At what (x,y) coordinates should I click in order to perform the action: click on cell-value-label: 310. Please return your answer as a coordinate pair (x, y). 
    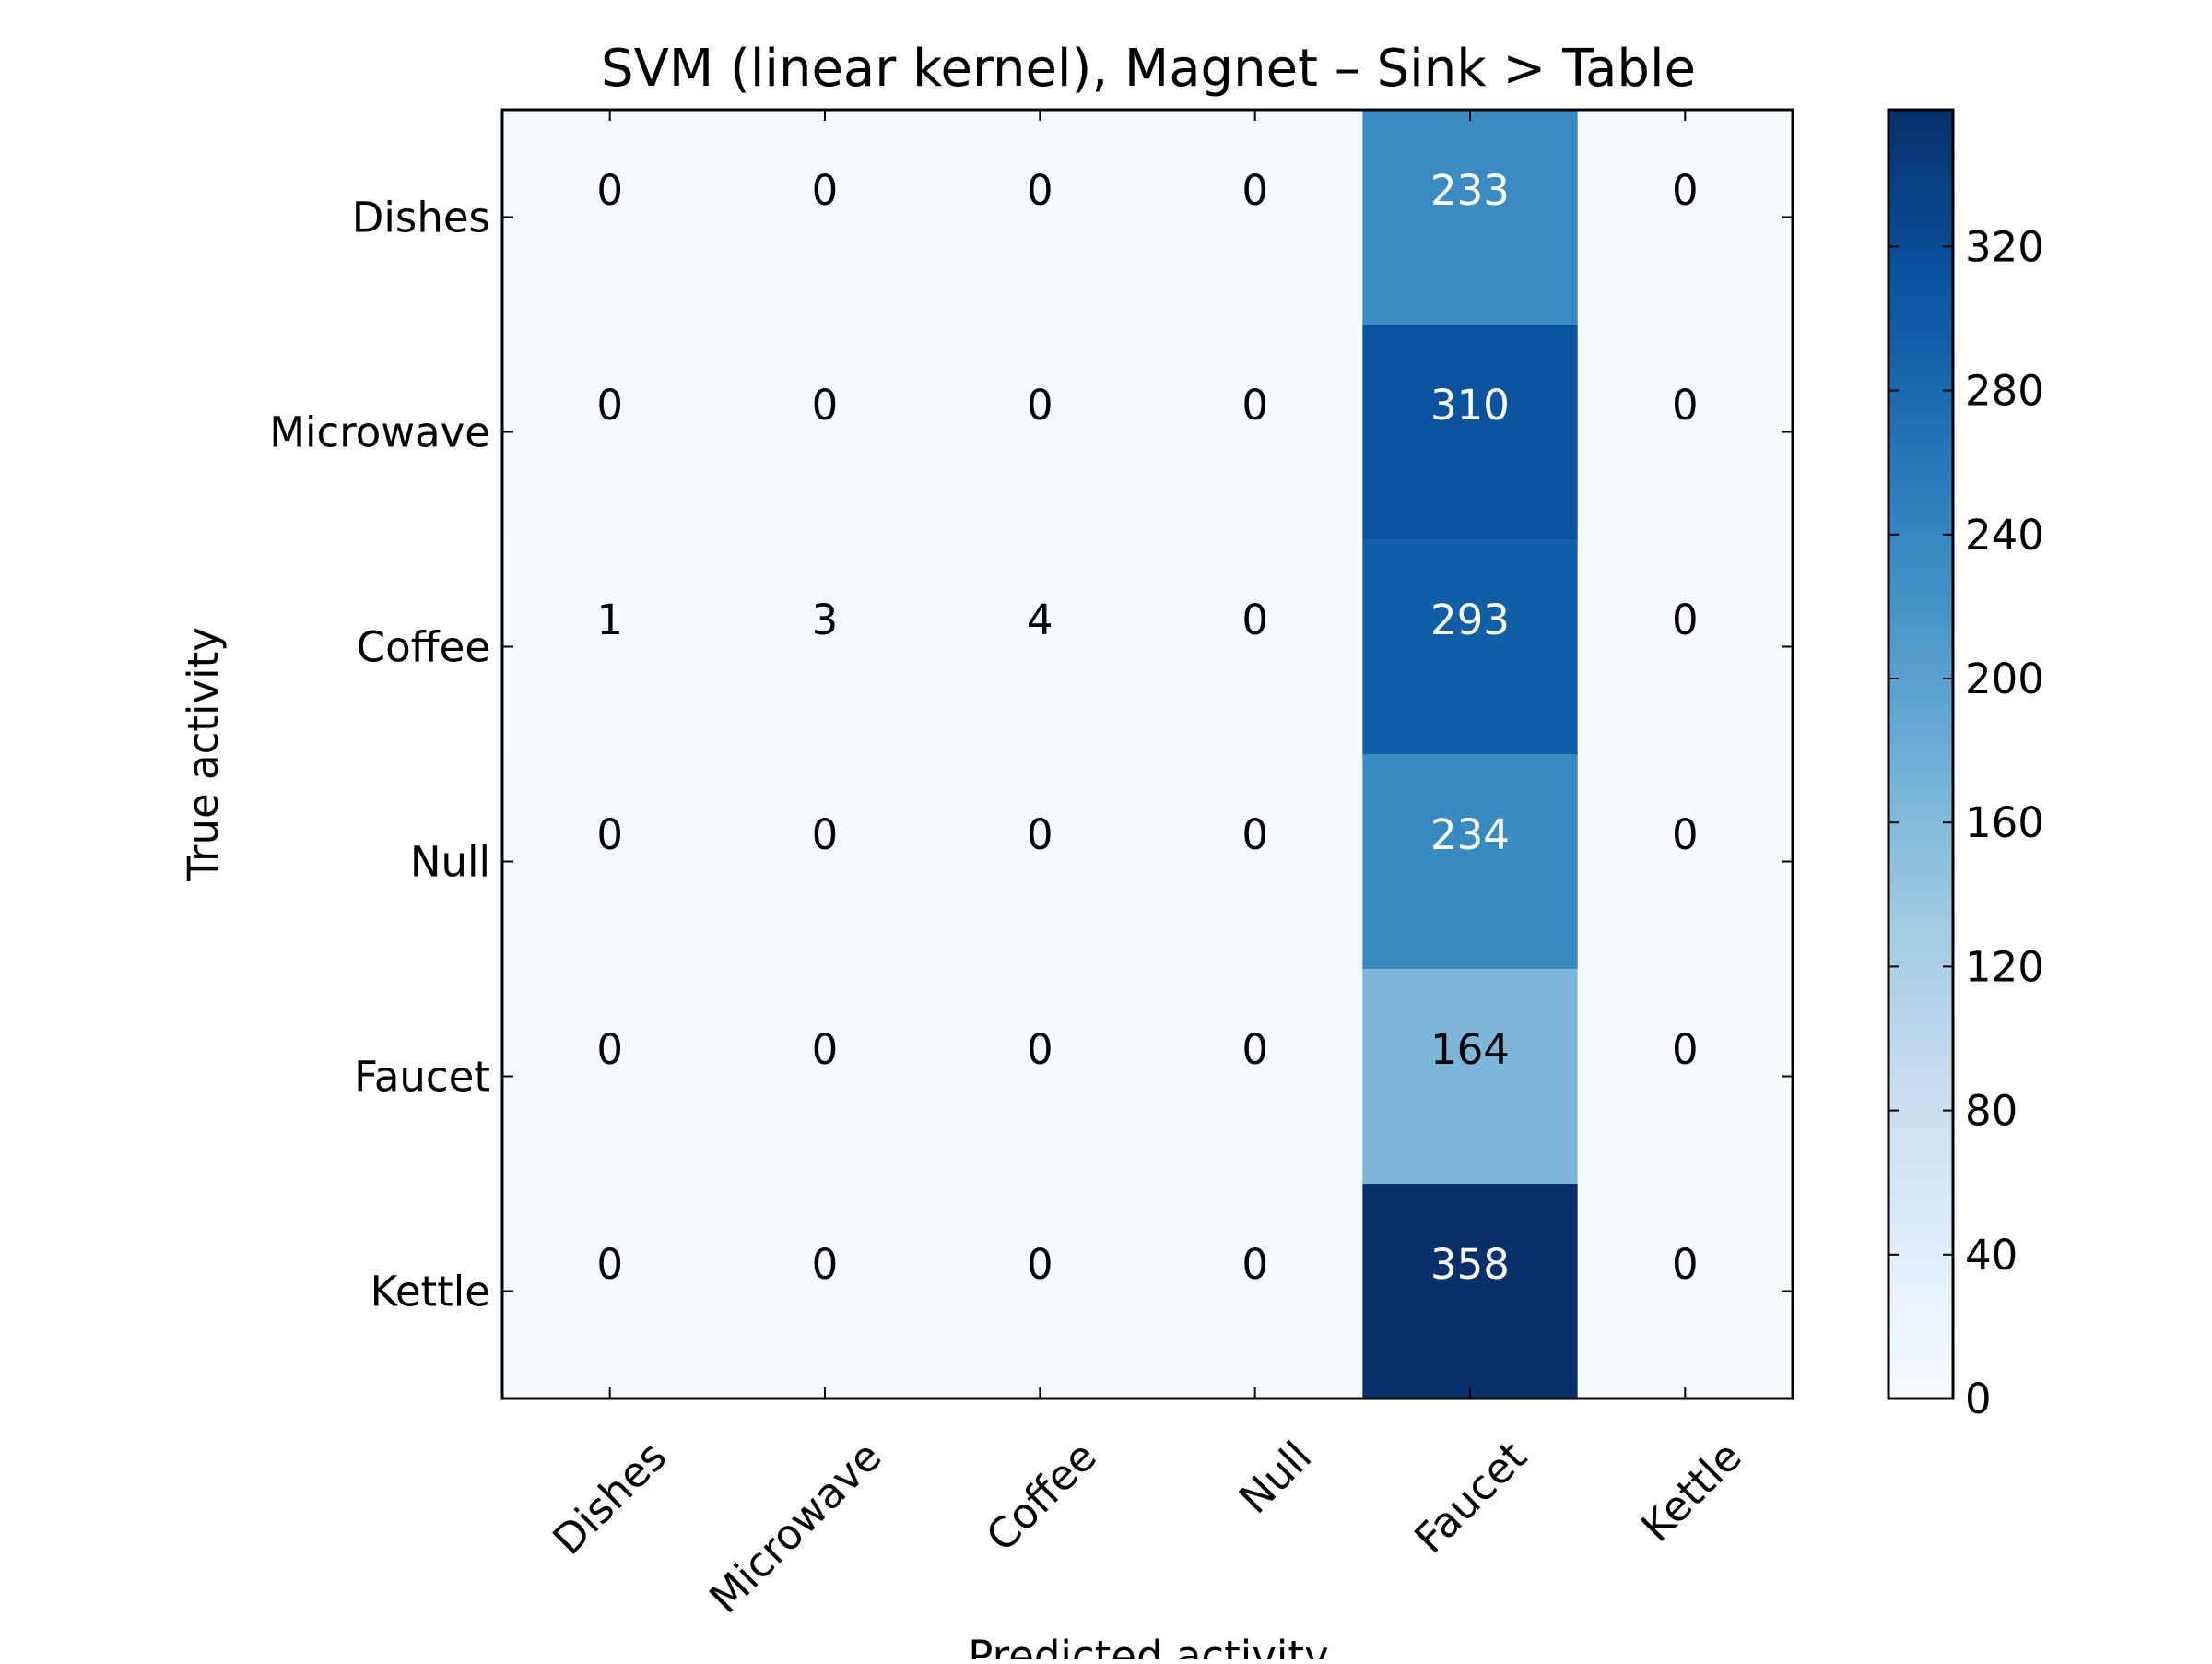
    Looking at the image, I should click on (1470, 405).